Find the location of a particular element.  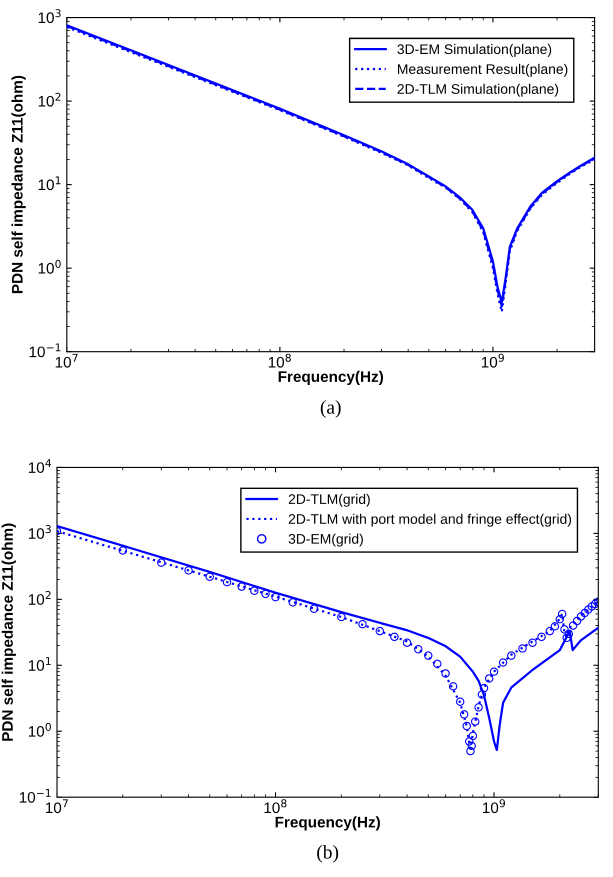

legend-label: Measurement Result(plane) is located at coordinates (483, 70).